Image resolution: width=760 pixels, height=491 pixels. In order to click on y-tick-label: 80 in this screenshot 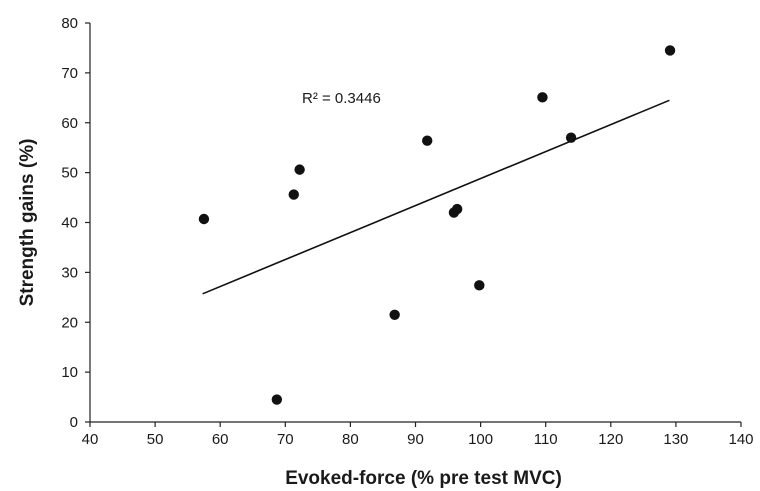, I will do `click(69, 23)`.